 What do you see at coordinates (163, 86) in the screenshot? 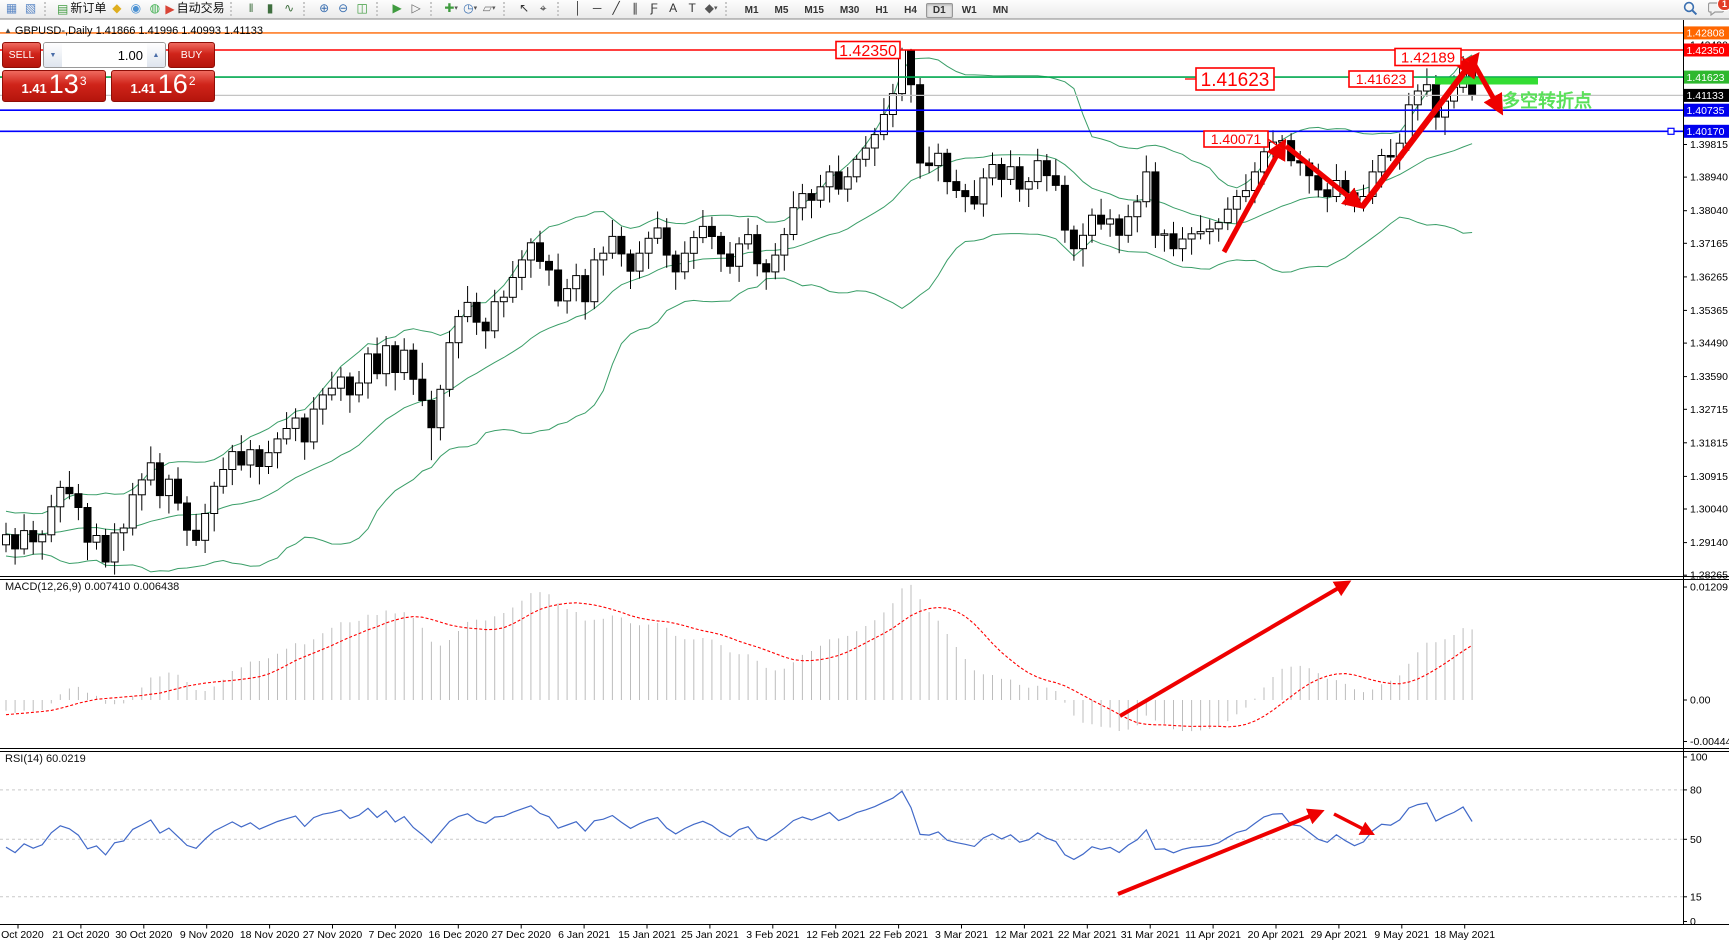
I see `ask-price-button: 1.41 16 2` at bounding box center [163, 86].